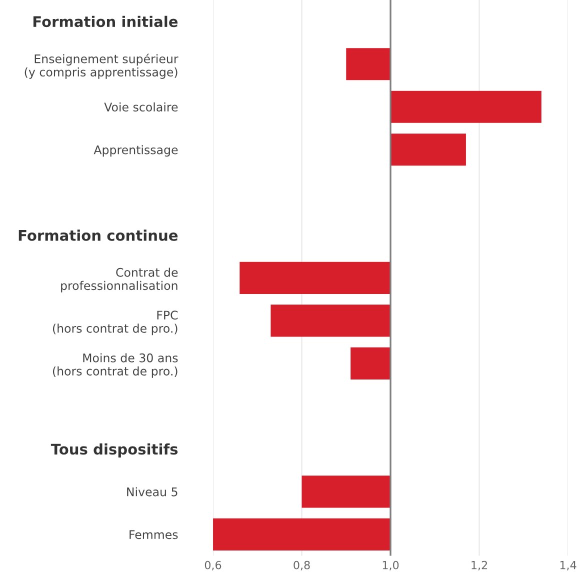 The width and height of the screenshot is (582, 582). I want to click on y-tick-label: Enseignement supérieur (y compris apprentissage), so click(101, 66).